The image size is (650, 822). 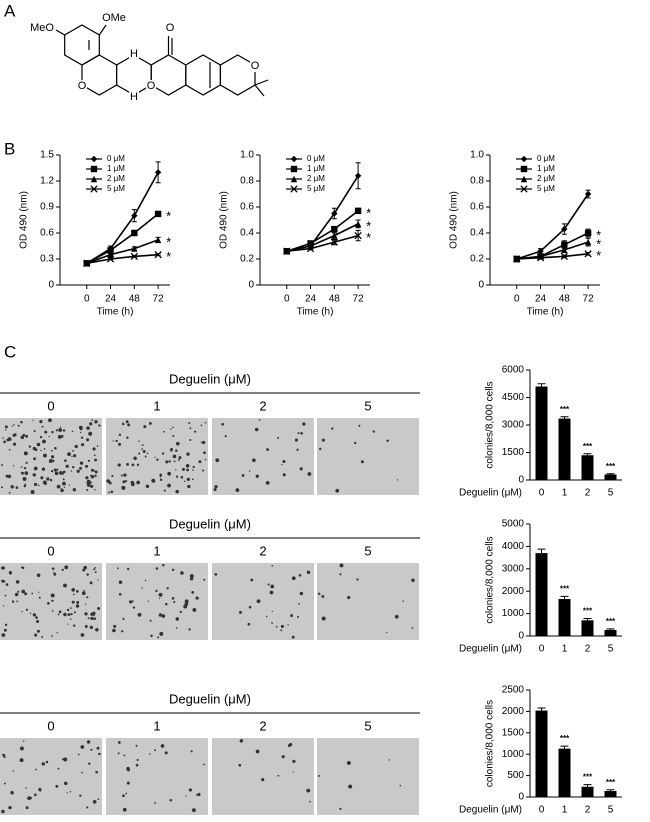 I want to click on y-tick-label: 0.8, so click(x=247, y=181).